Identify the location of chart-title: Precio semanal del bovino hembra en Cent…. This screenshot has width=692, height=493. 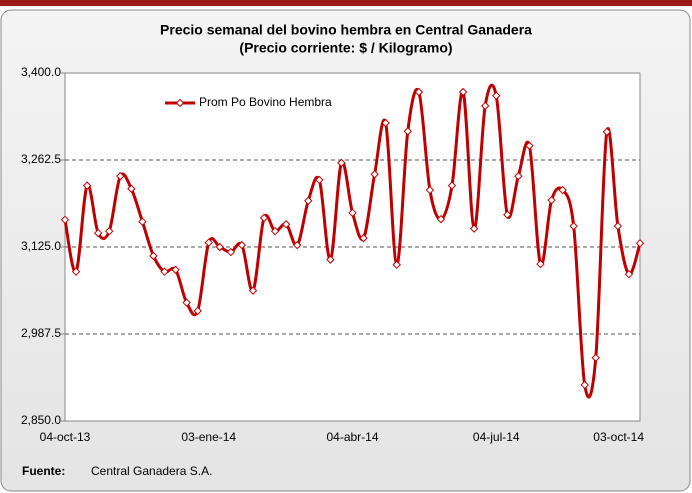
(346, 30).